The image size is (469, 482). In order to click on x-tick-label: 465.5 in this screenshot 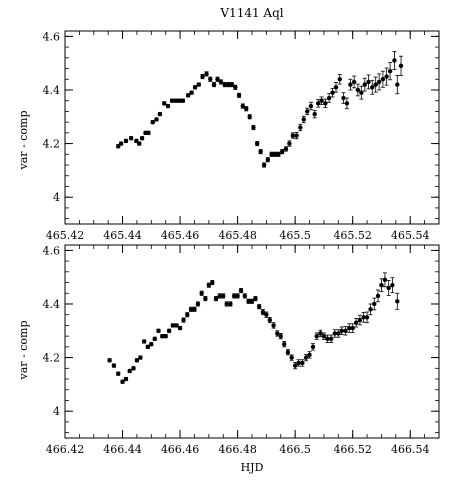, I will do `click(295, 235)`.